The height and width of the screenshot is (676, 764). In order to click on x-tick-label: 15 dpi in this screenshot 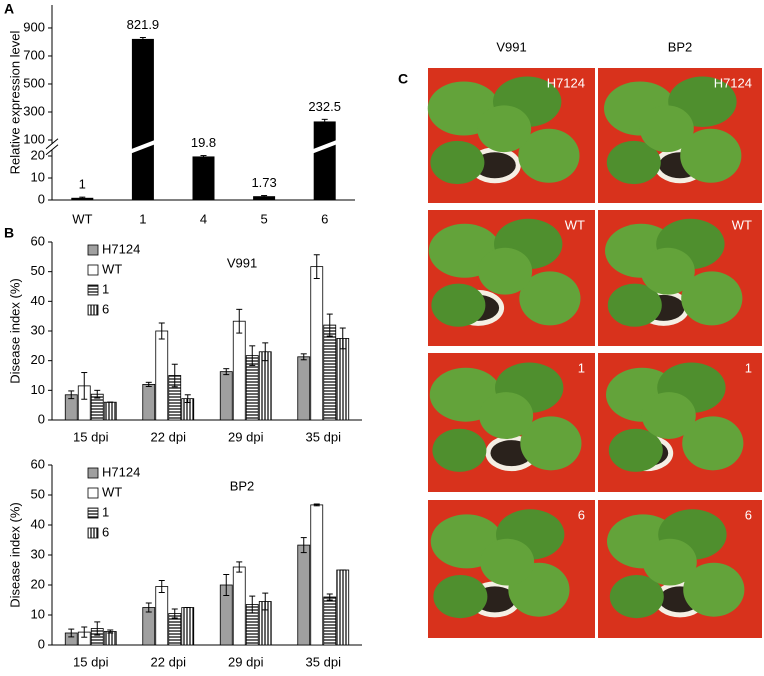, I will do `click(91, 436)`.